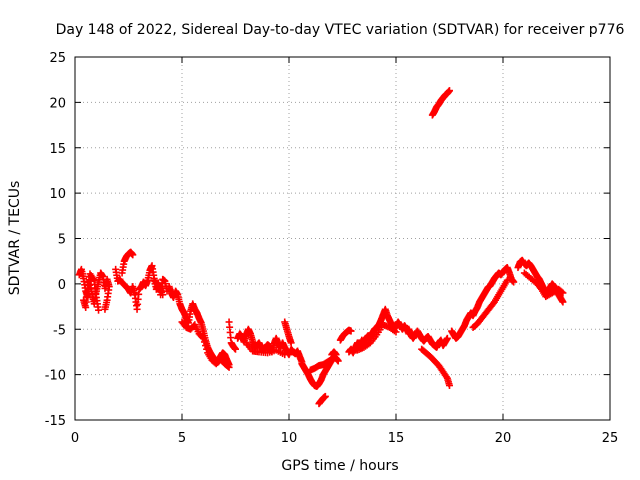  Describe the element at coordinates (15, 238) in the screenshot. I see `y-axis-label: SDTVAR / TECUs` at that location.